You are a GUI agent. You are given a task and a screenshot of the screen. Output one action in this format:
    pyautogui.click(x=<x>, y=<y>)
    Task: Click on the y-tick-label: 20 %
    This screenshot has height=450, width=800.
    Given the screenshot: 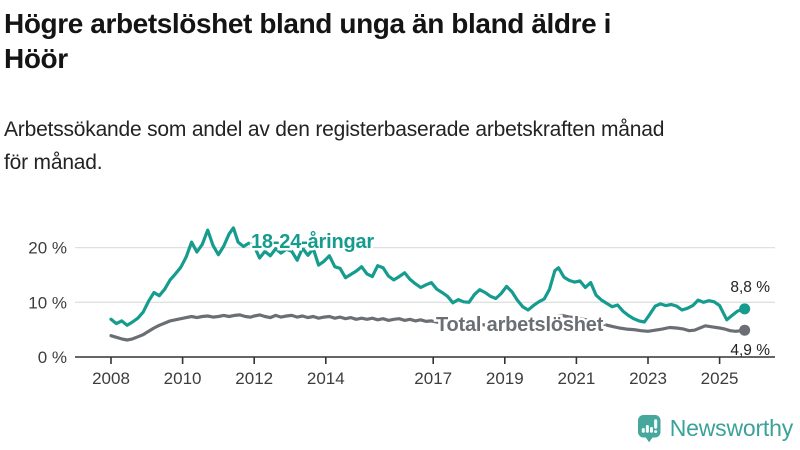 What is the action you would take?
    pyautogui.click(x=47, y=248)
    